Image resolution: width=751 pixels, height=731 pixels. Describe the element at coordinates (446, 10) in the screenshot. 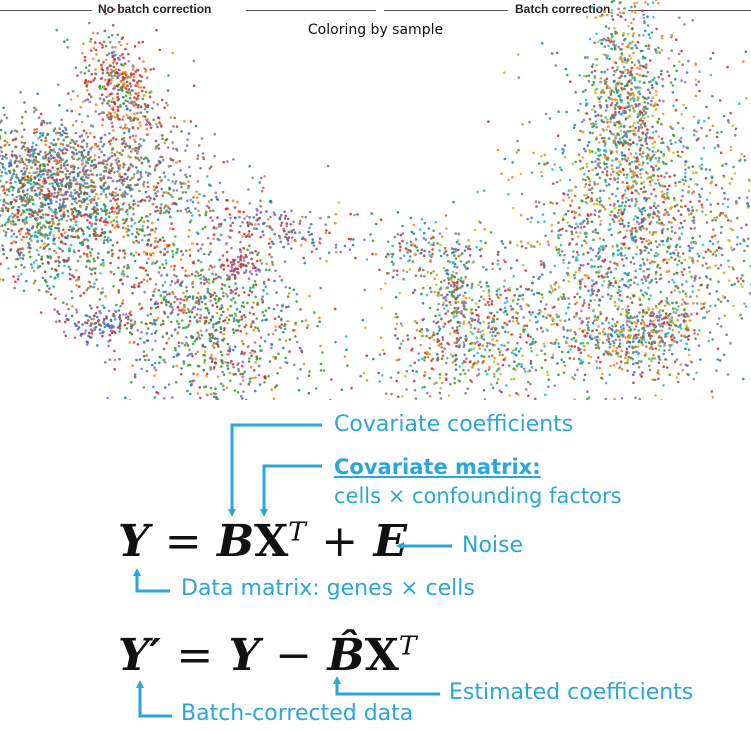

I see `right-header-line-left` at that location.